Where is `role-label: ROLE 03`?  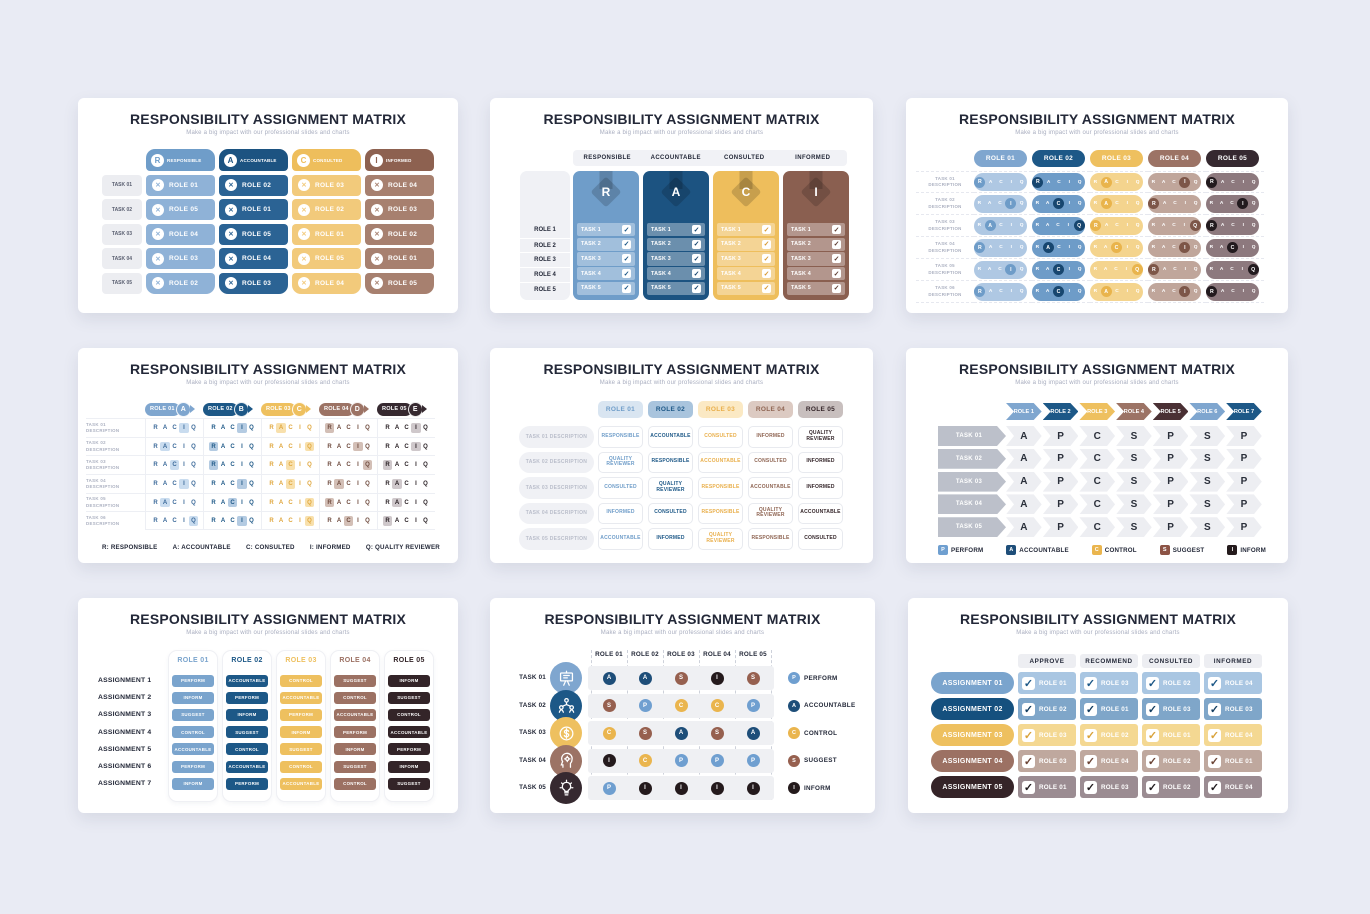 role-label: ROLE 03 is located at coordinates (1177, 709).